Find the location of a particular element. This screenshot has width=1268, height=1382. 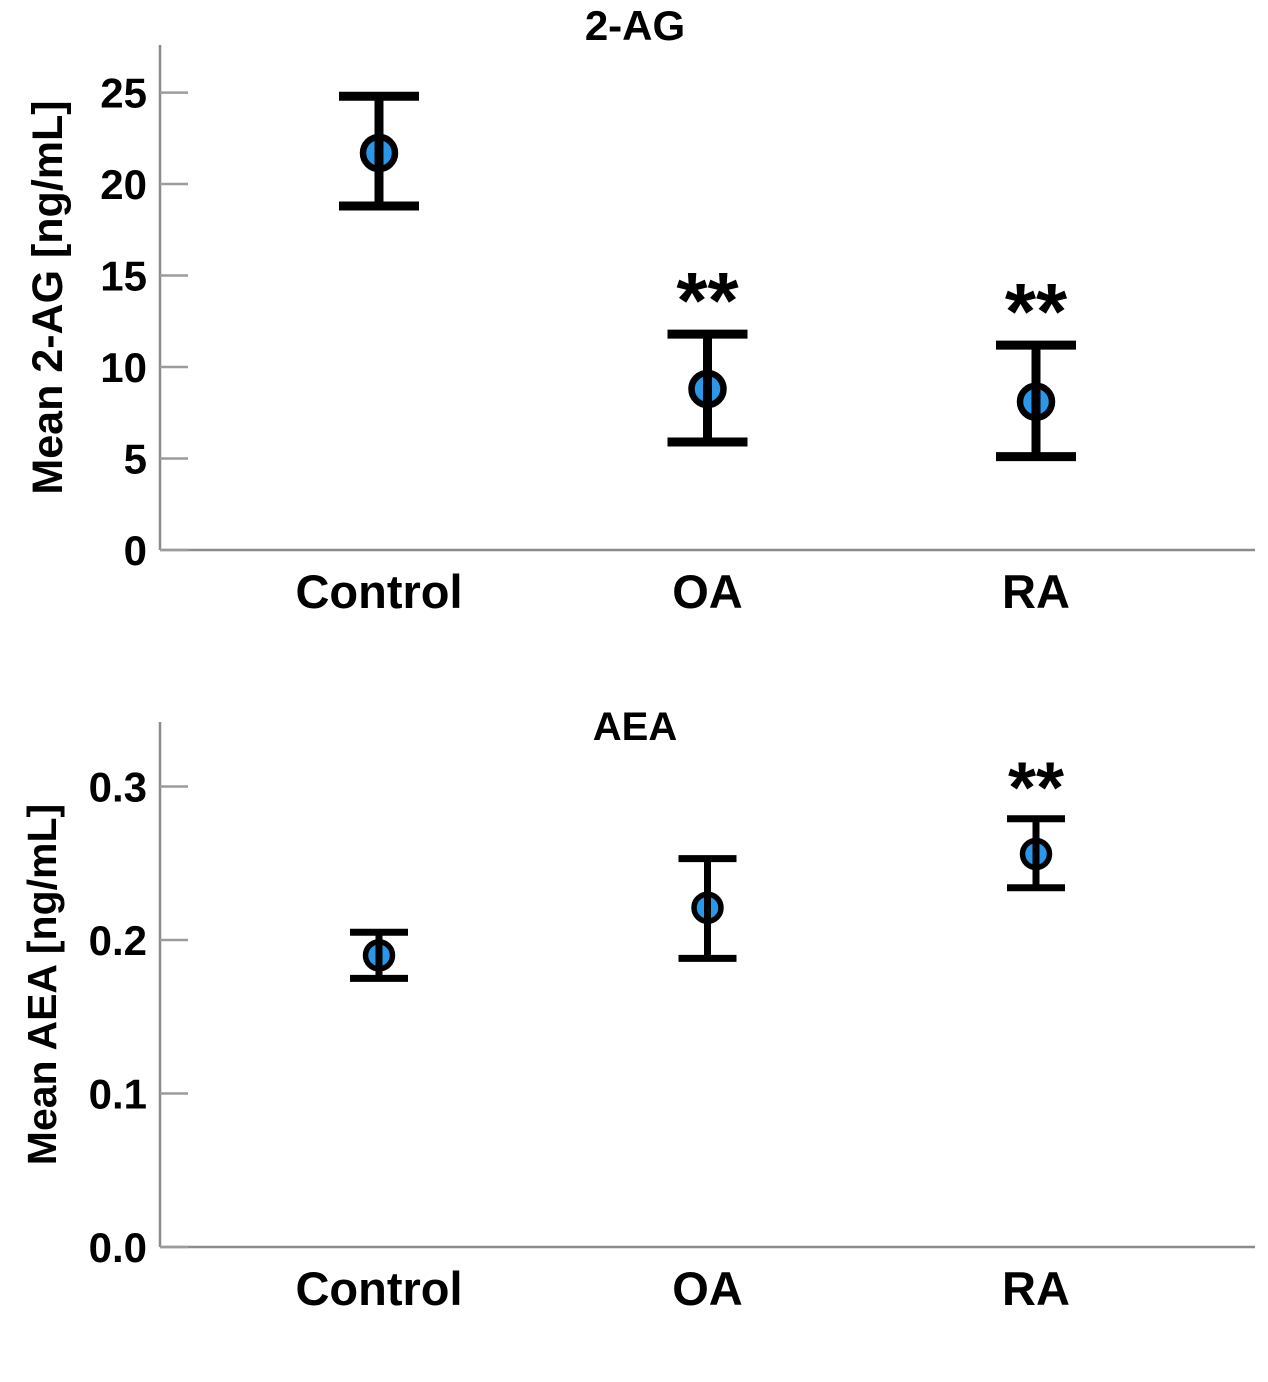

y-tick-label: 0.2 is located at coordinates (118, 940).